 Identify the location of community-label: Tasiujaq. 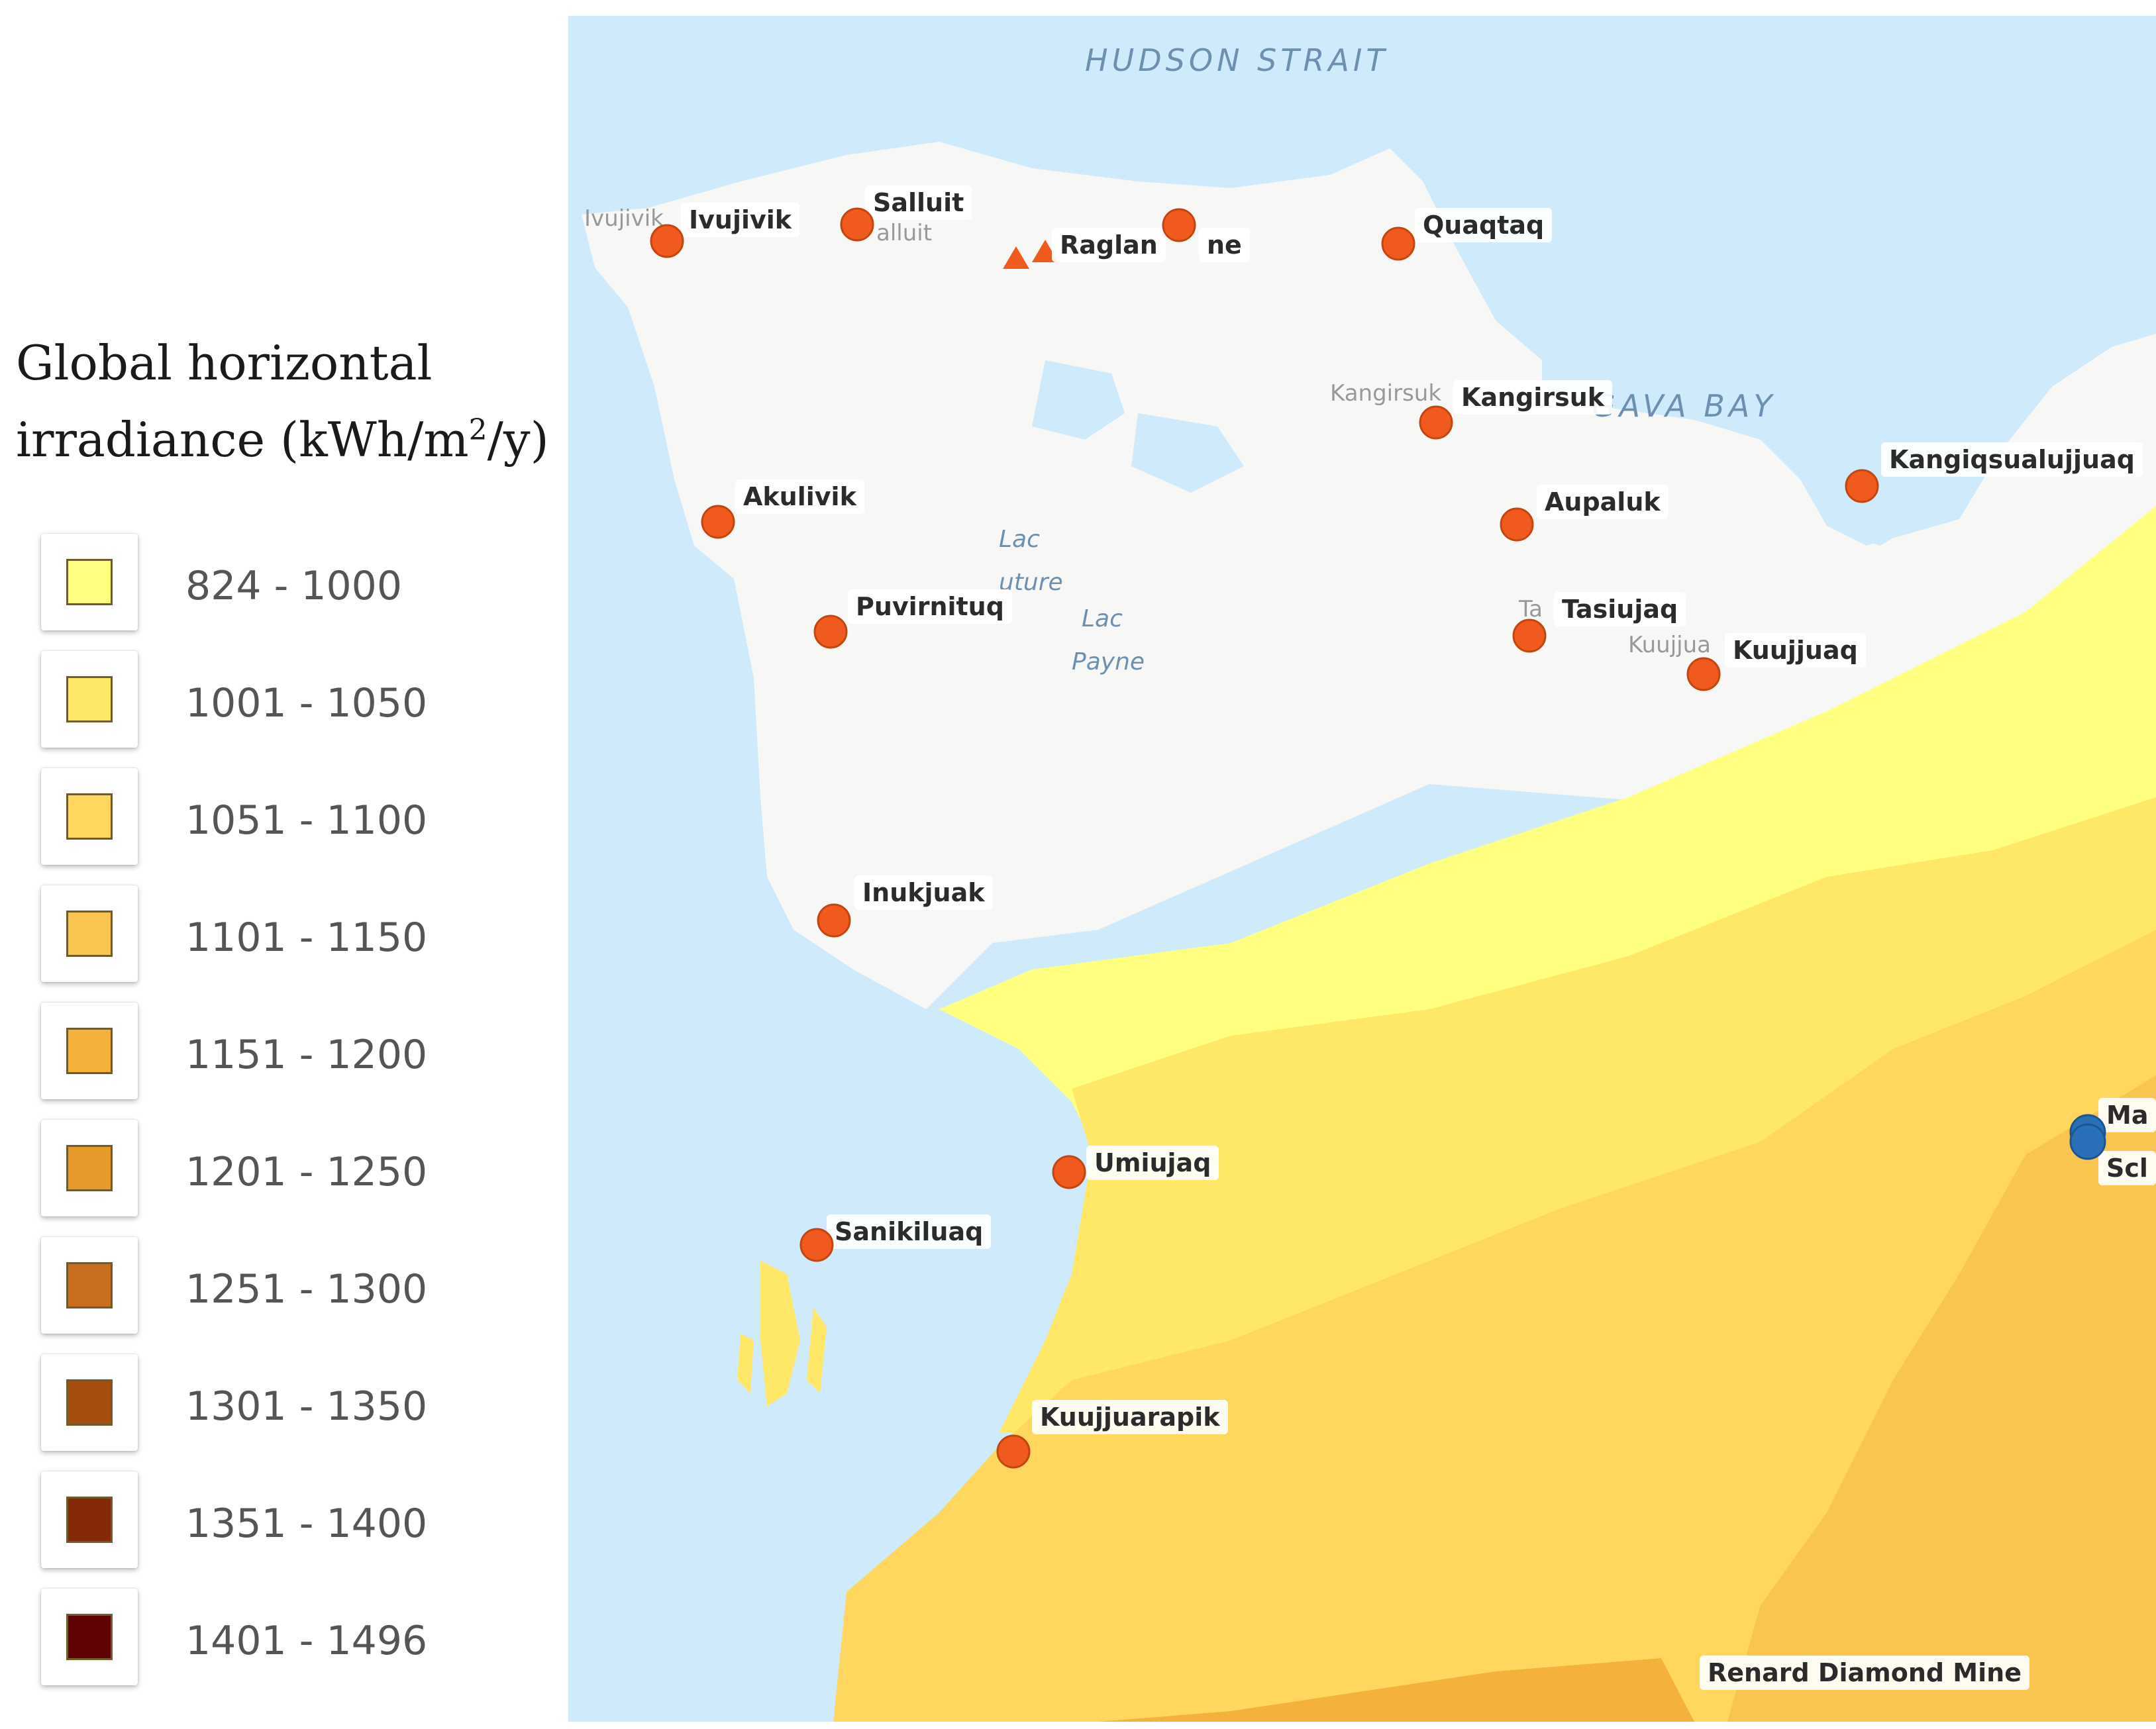
(1620, 609).